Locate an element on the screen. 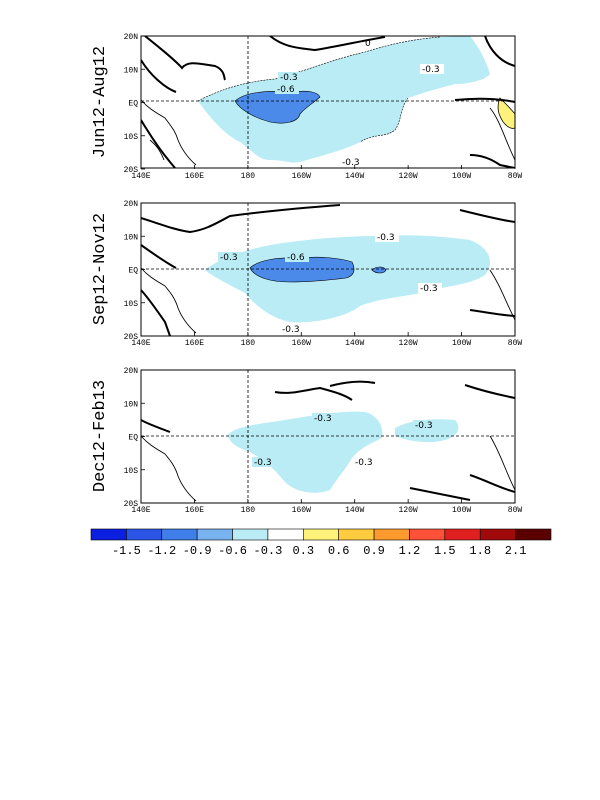 This screenshot has width=600, height=800. colorbar-label: -0.6 is located at coordinates (232, 551).